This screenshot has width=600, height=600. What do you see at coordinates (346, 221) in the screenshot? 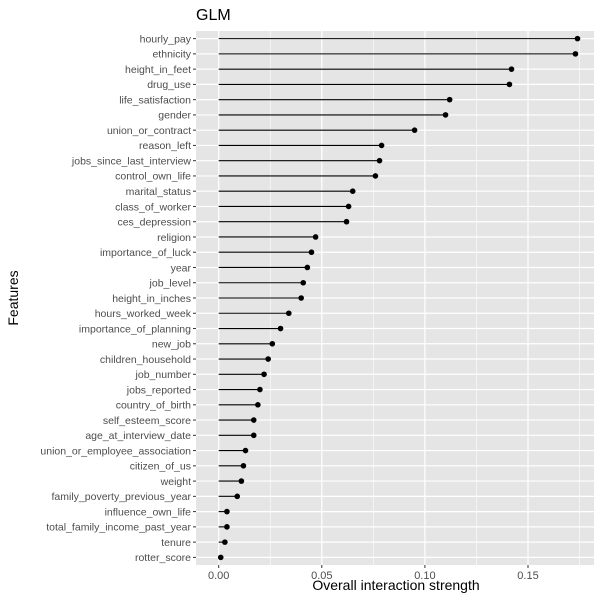
I see `point-ces_depression` at bounding box center [346, 221].